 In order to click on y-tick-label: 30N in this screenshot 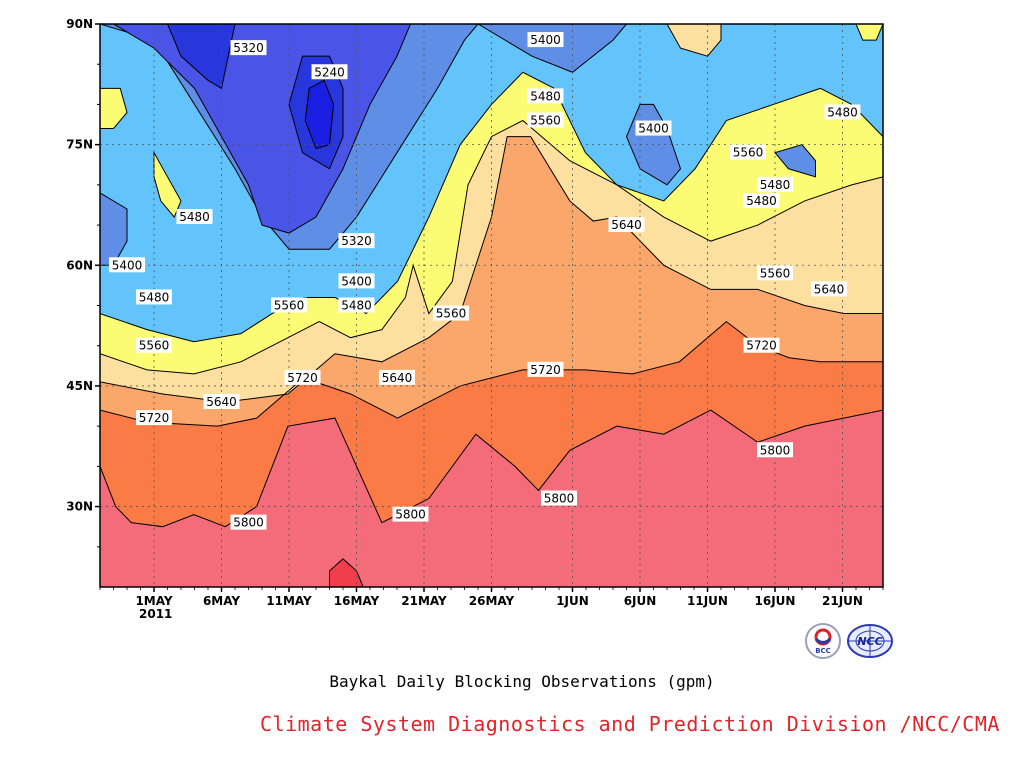, I will do `click(79, 507)`.